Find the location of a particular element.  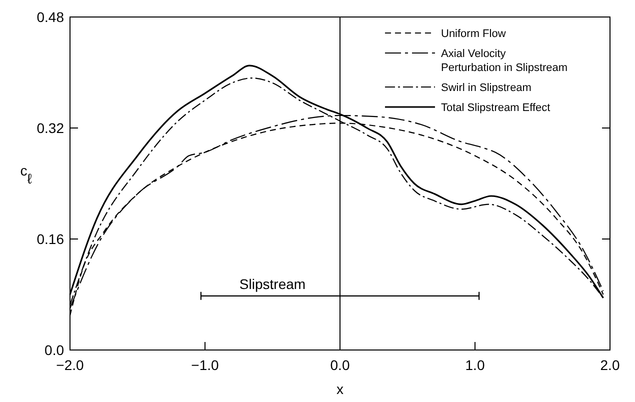

annotation: Slipstream is located at coordinates (272, 284).